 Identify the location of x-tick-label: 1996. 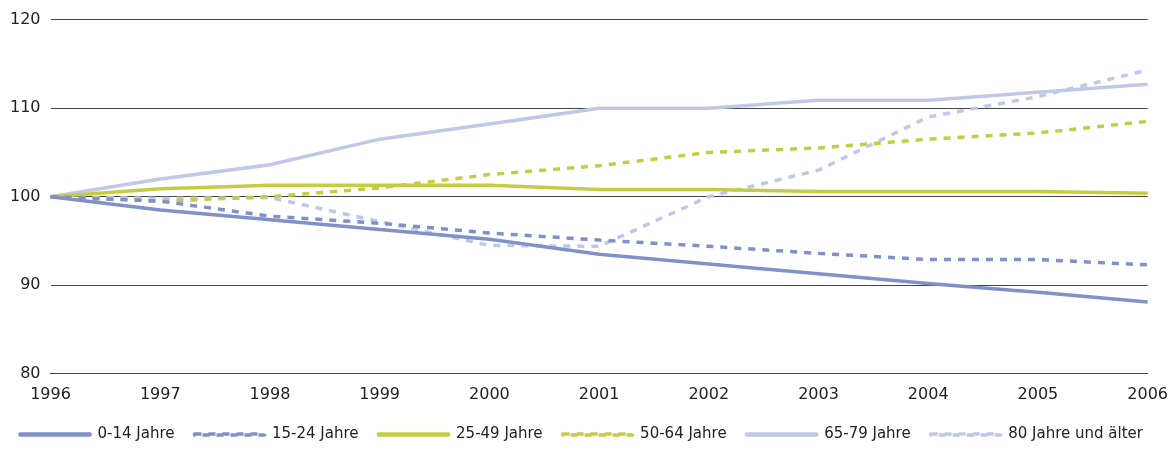
(50, 393).